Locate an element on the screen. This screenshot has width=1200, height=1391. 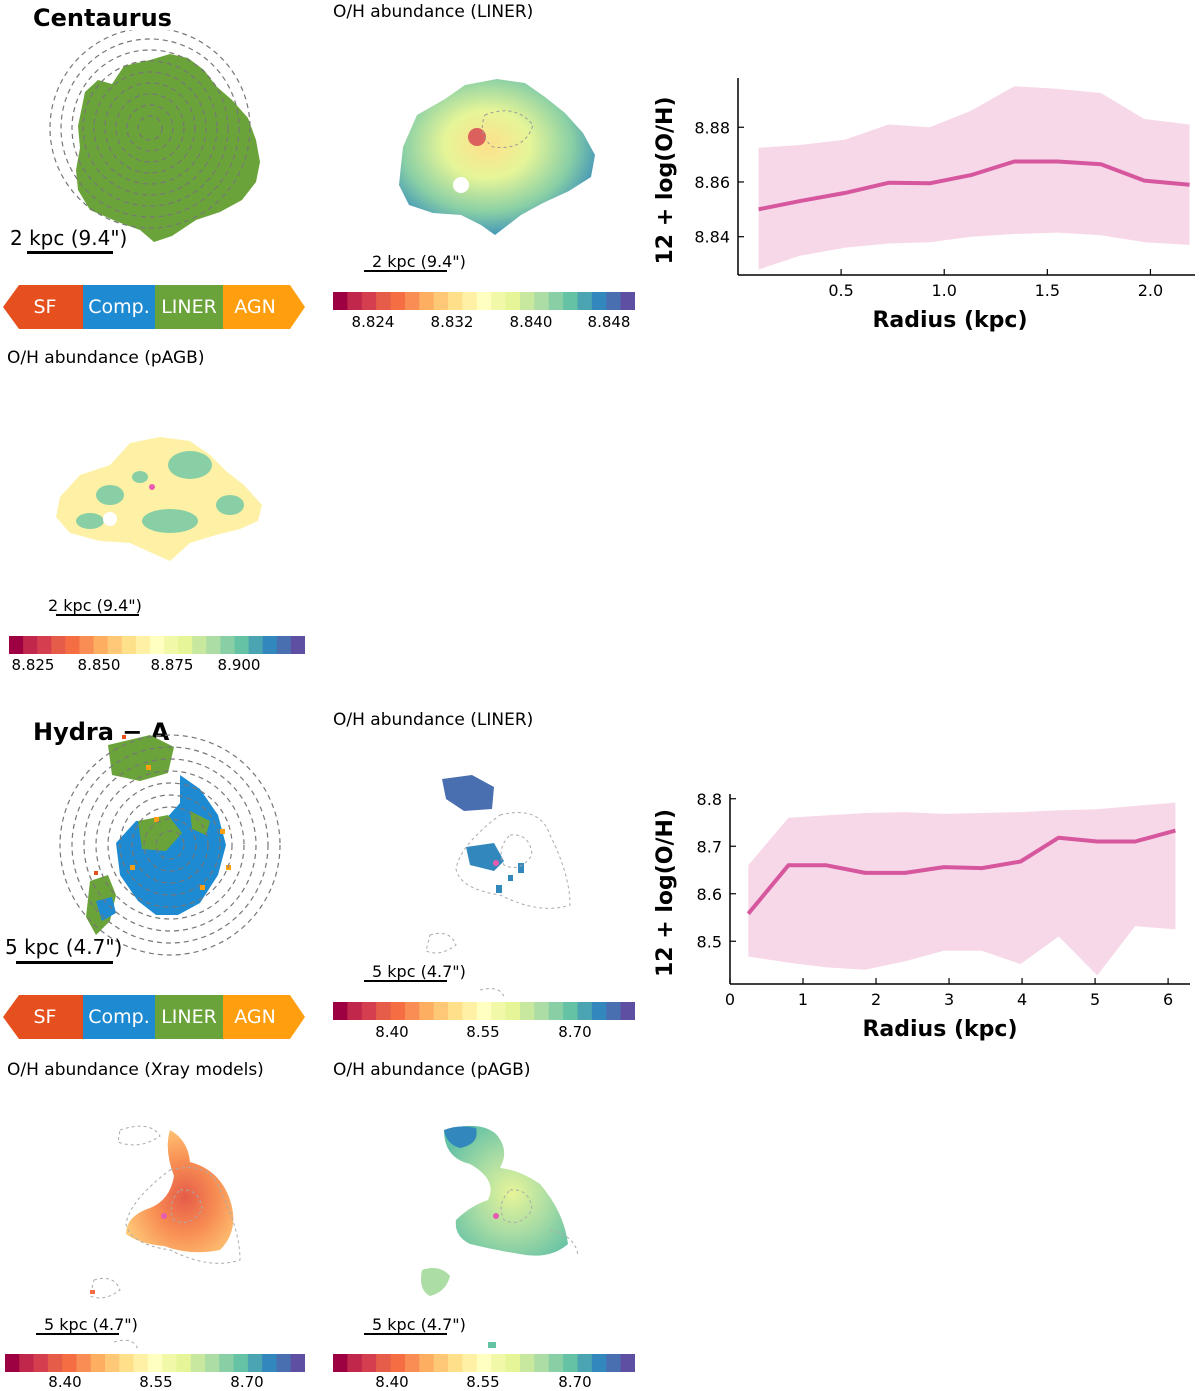
centaurus-class-scalebar is located at coordinates (70, 252).